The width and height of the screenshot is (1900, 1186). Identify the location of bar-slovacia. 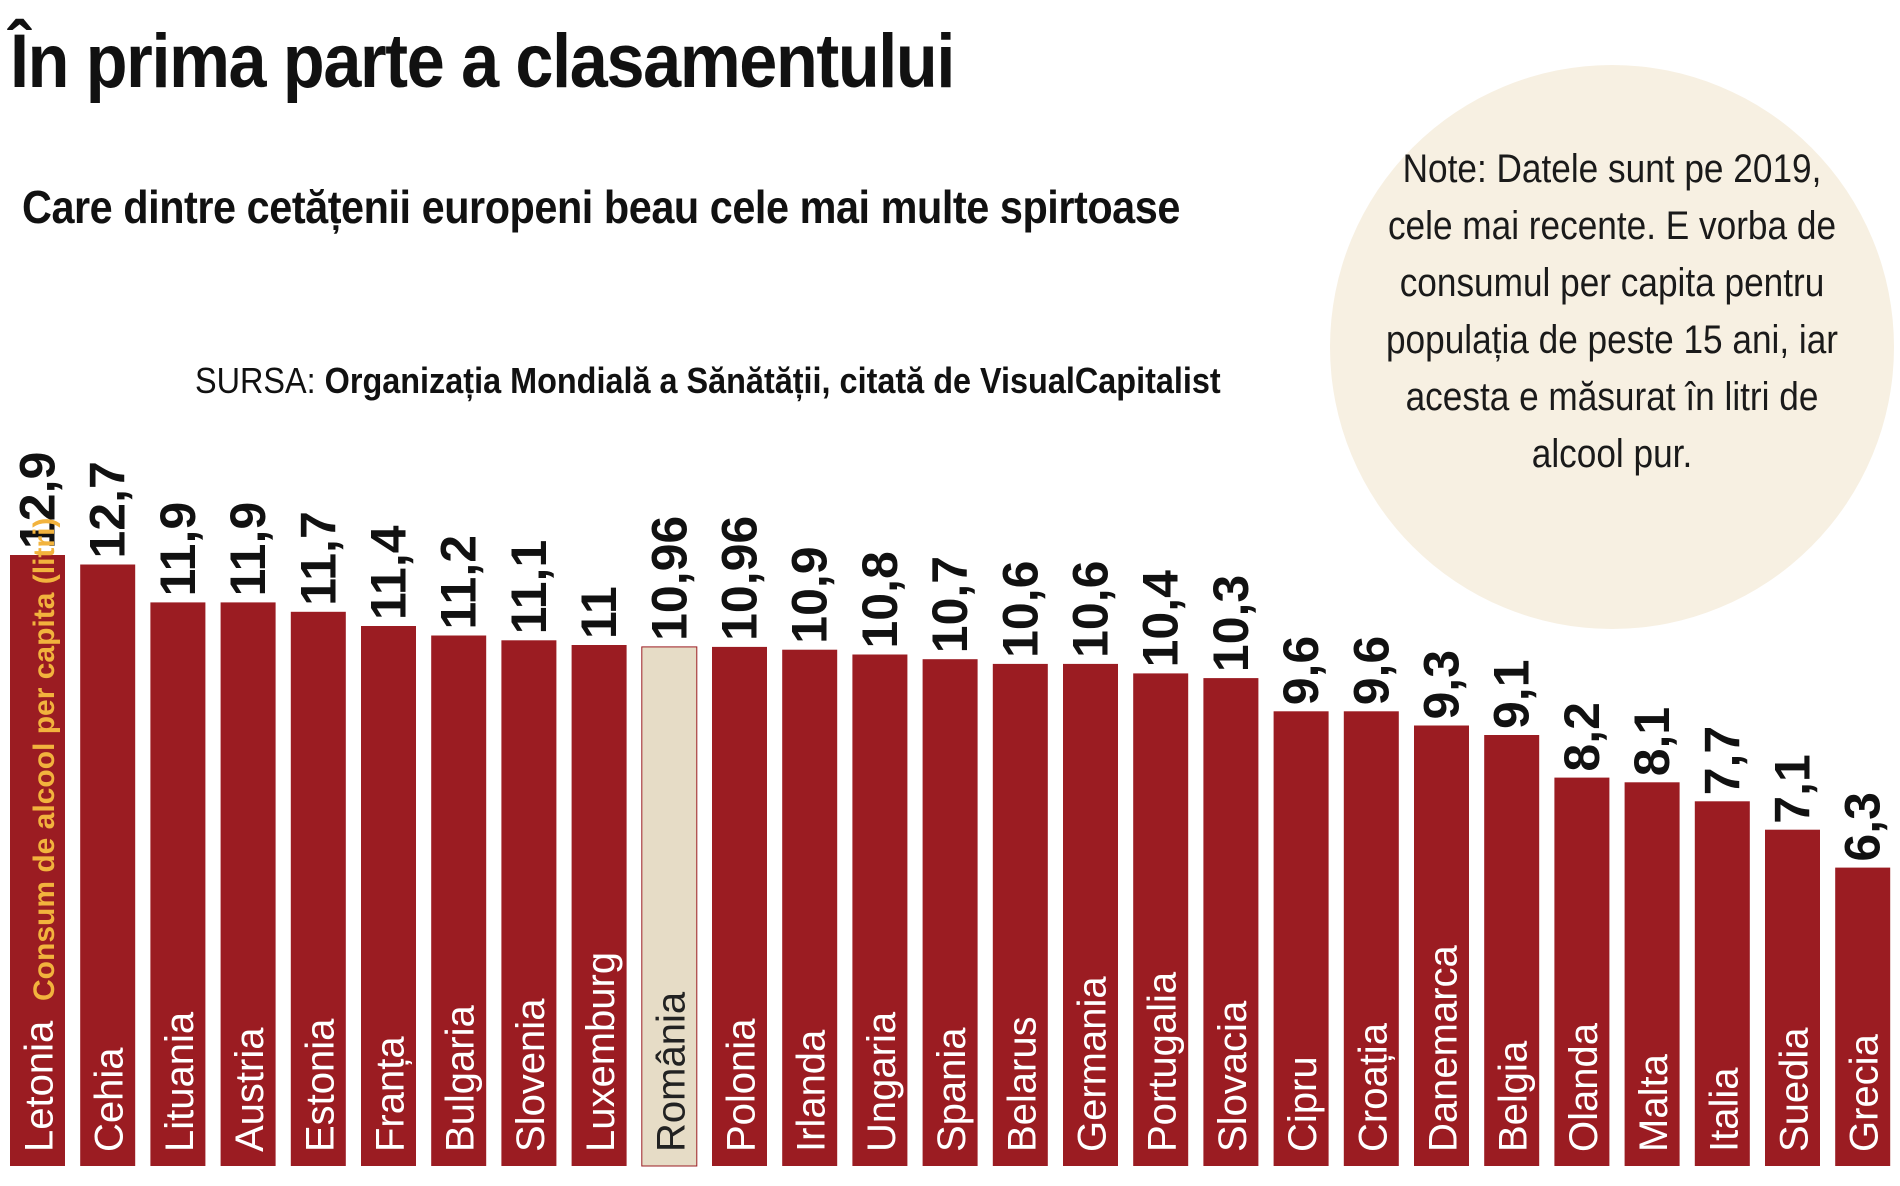
(1231, 922).